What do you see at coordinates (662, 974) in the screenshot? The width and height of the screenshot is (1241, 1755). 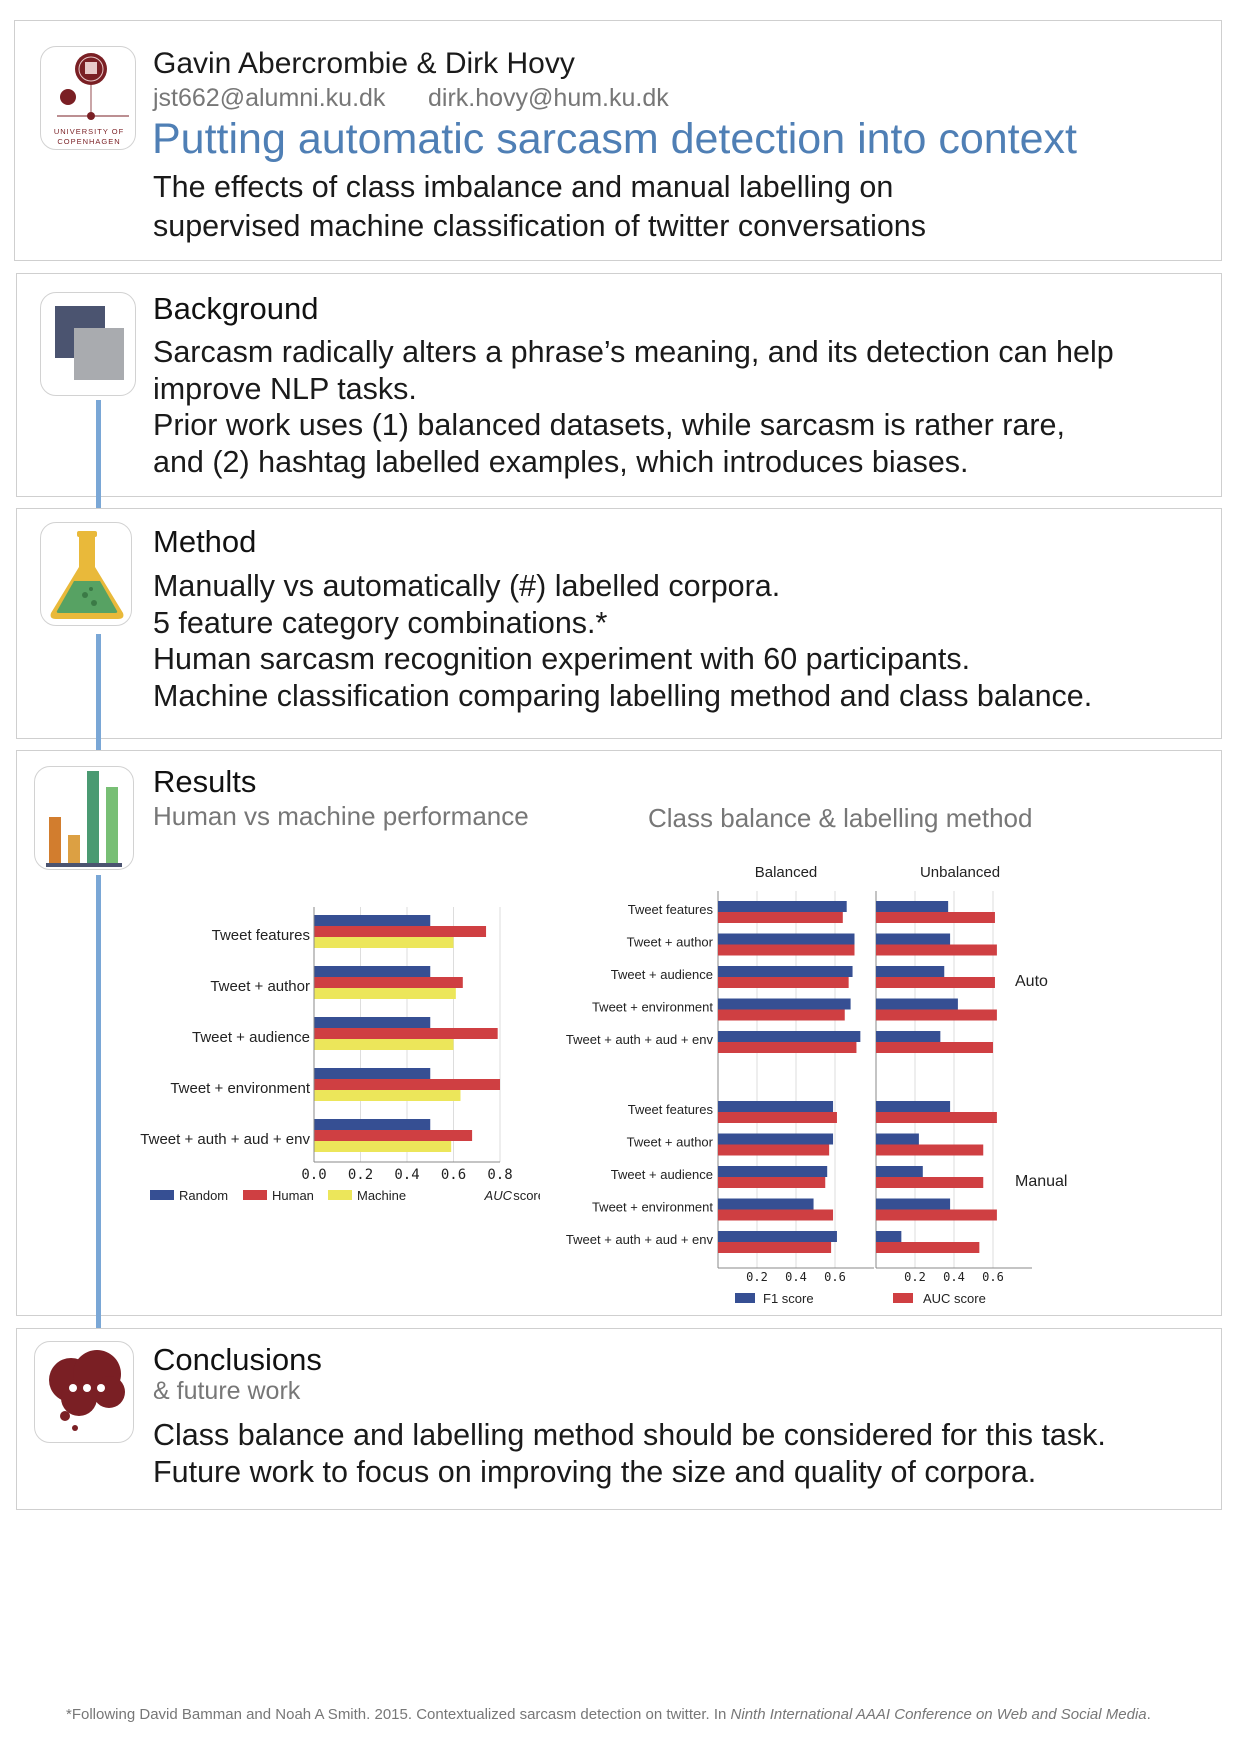 I see `category-label: Tweet + audience` at bounding box center [662, 974].